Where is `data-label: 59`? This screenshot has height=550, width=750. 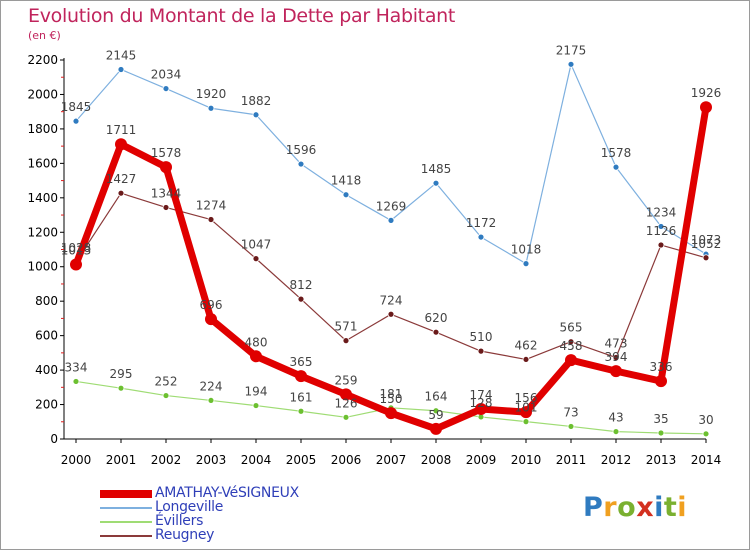
data-label: 59 is located at coordinates (435, 415).